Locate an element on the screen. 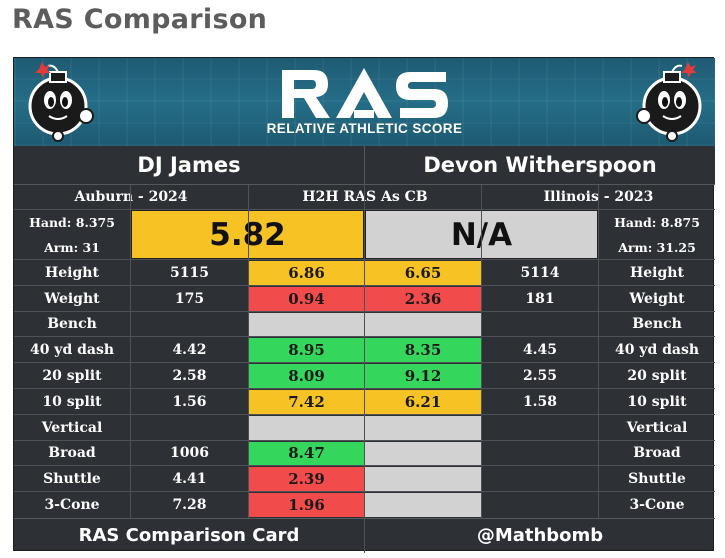 This screenshot has width=725, height=558. metric-label-left: Bench is located at coordinates (72, 324).